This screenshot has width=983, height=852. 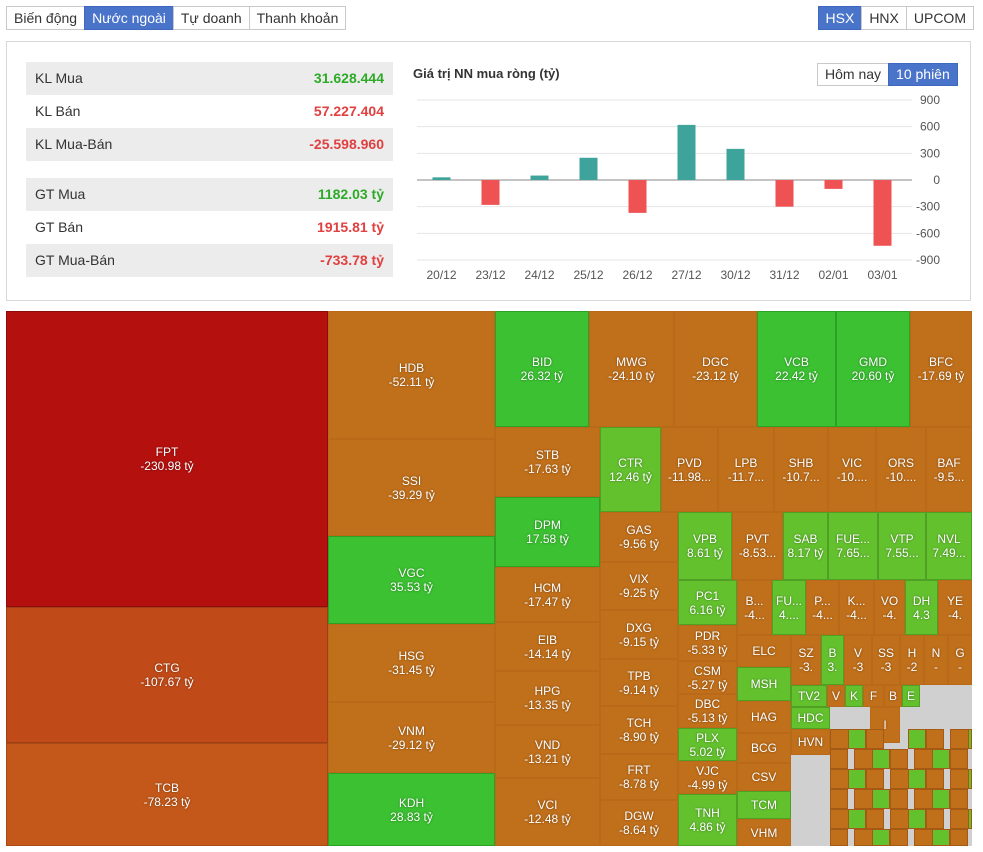 What do you see at coordinates (129, 18) in the screenshot?
I see `tab-nuoc-ngoai: Nước ngoài` at bounding box center [129, 18].